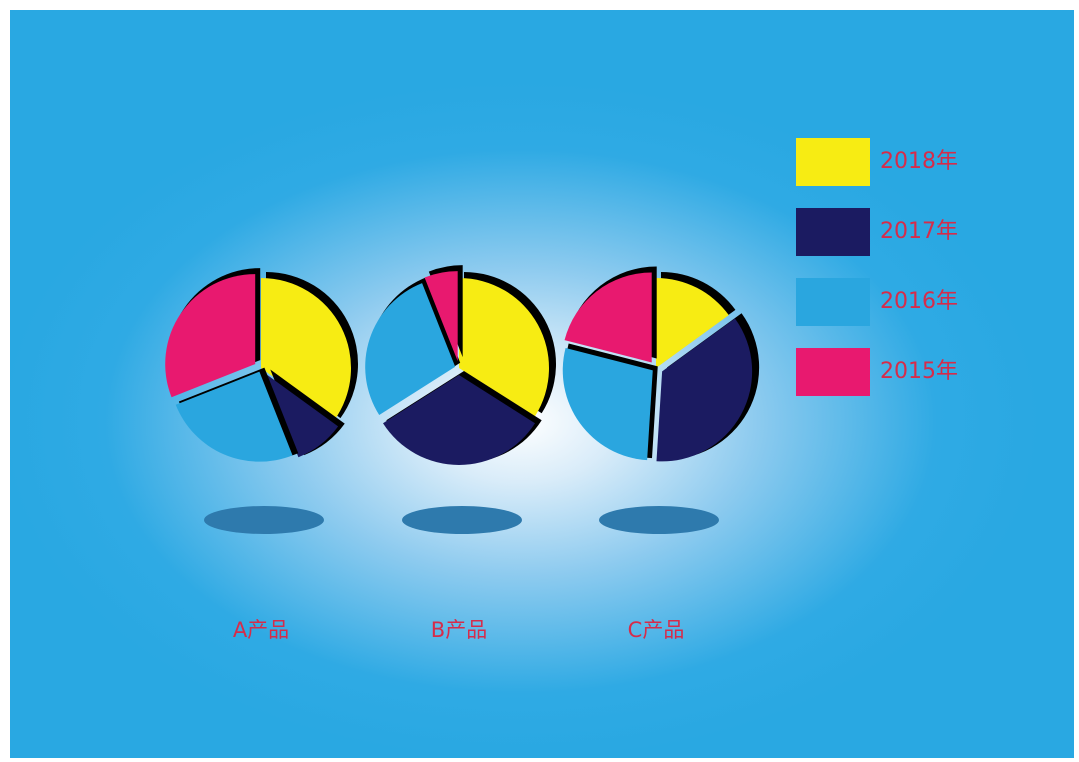  I want to click on legend-label-2016: 2016年, so click(919, 301).